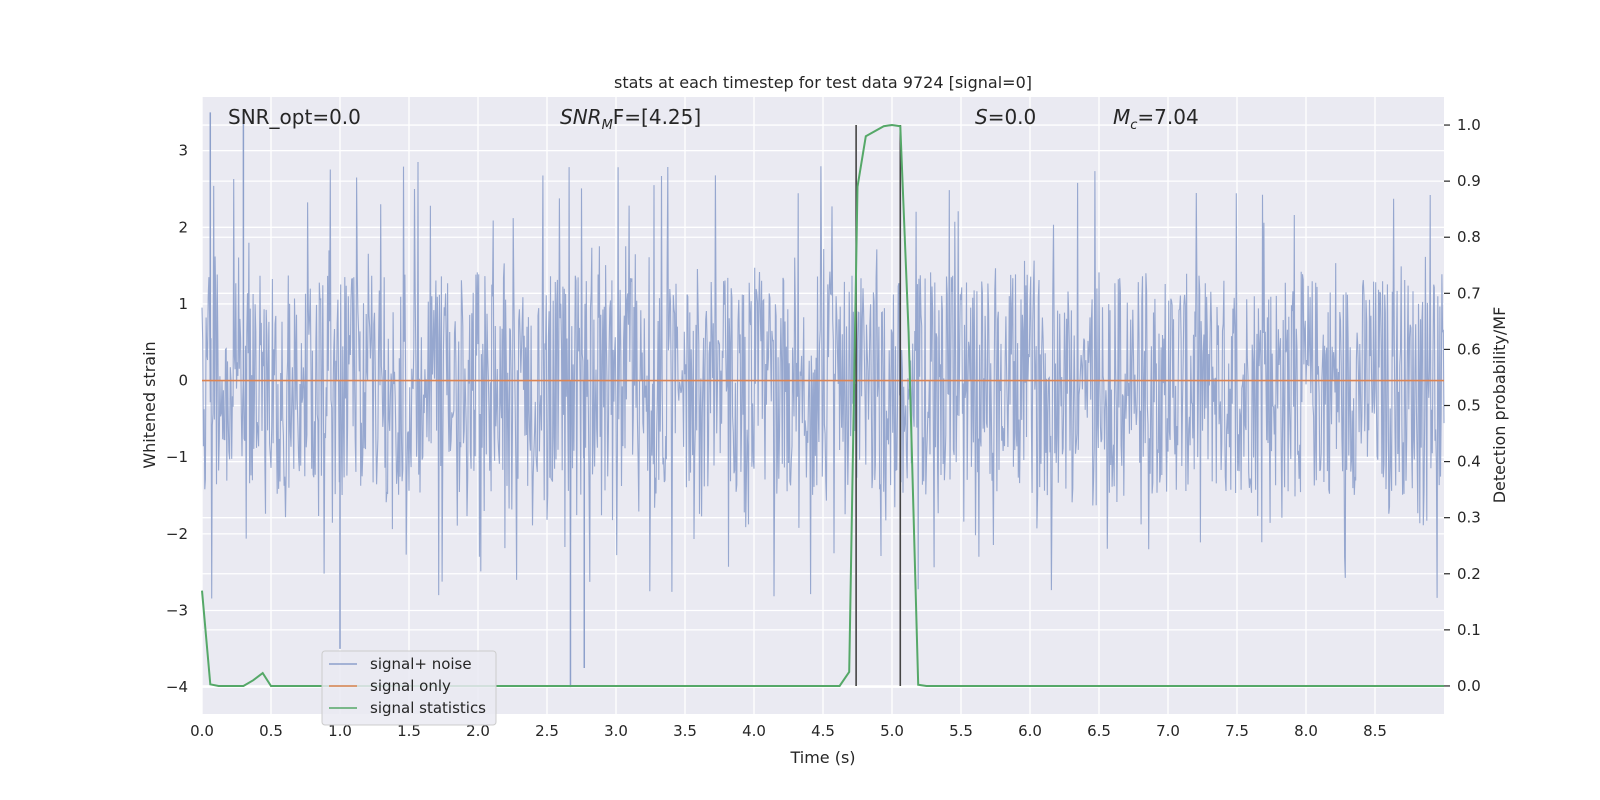 This screenshot has height=800, width=1600. What do you see at coordinates (1099, 731) in the screenshot?
I see `x-tick-label: 6.5` at bounding box center [1099, 731].